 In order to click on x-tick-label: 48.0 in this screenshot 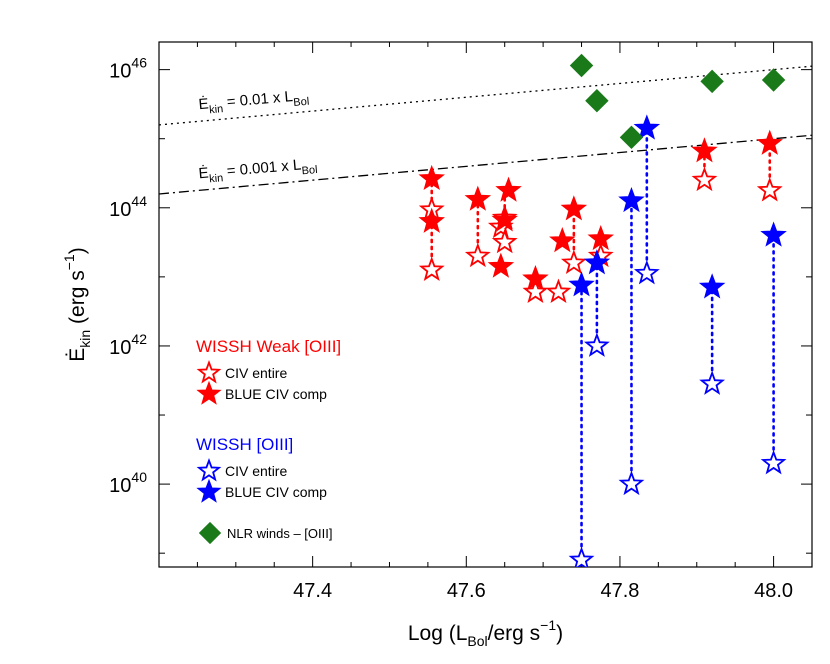, I will do `click(773, 591)`.